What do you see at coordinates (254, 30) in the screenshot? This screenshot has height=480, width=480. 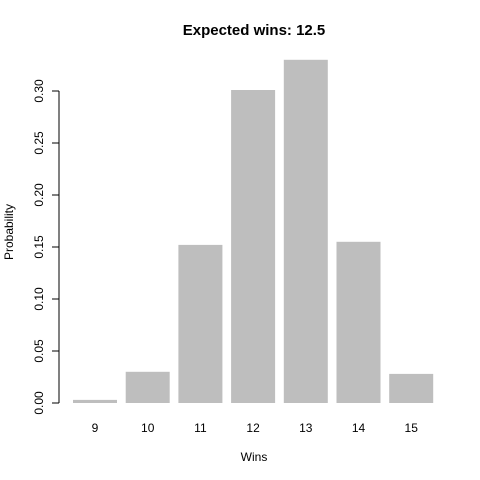 I see `chart-title: Expected wins: 12.5` at bounding box center [254, 30].